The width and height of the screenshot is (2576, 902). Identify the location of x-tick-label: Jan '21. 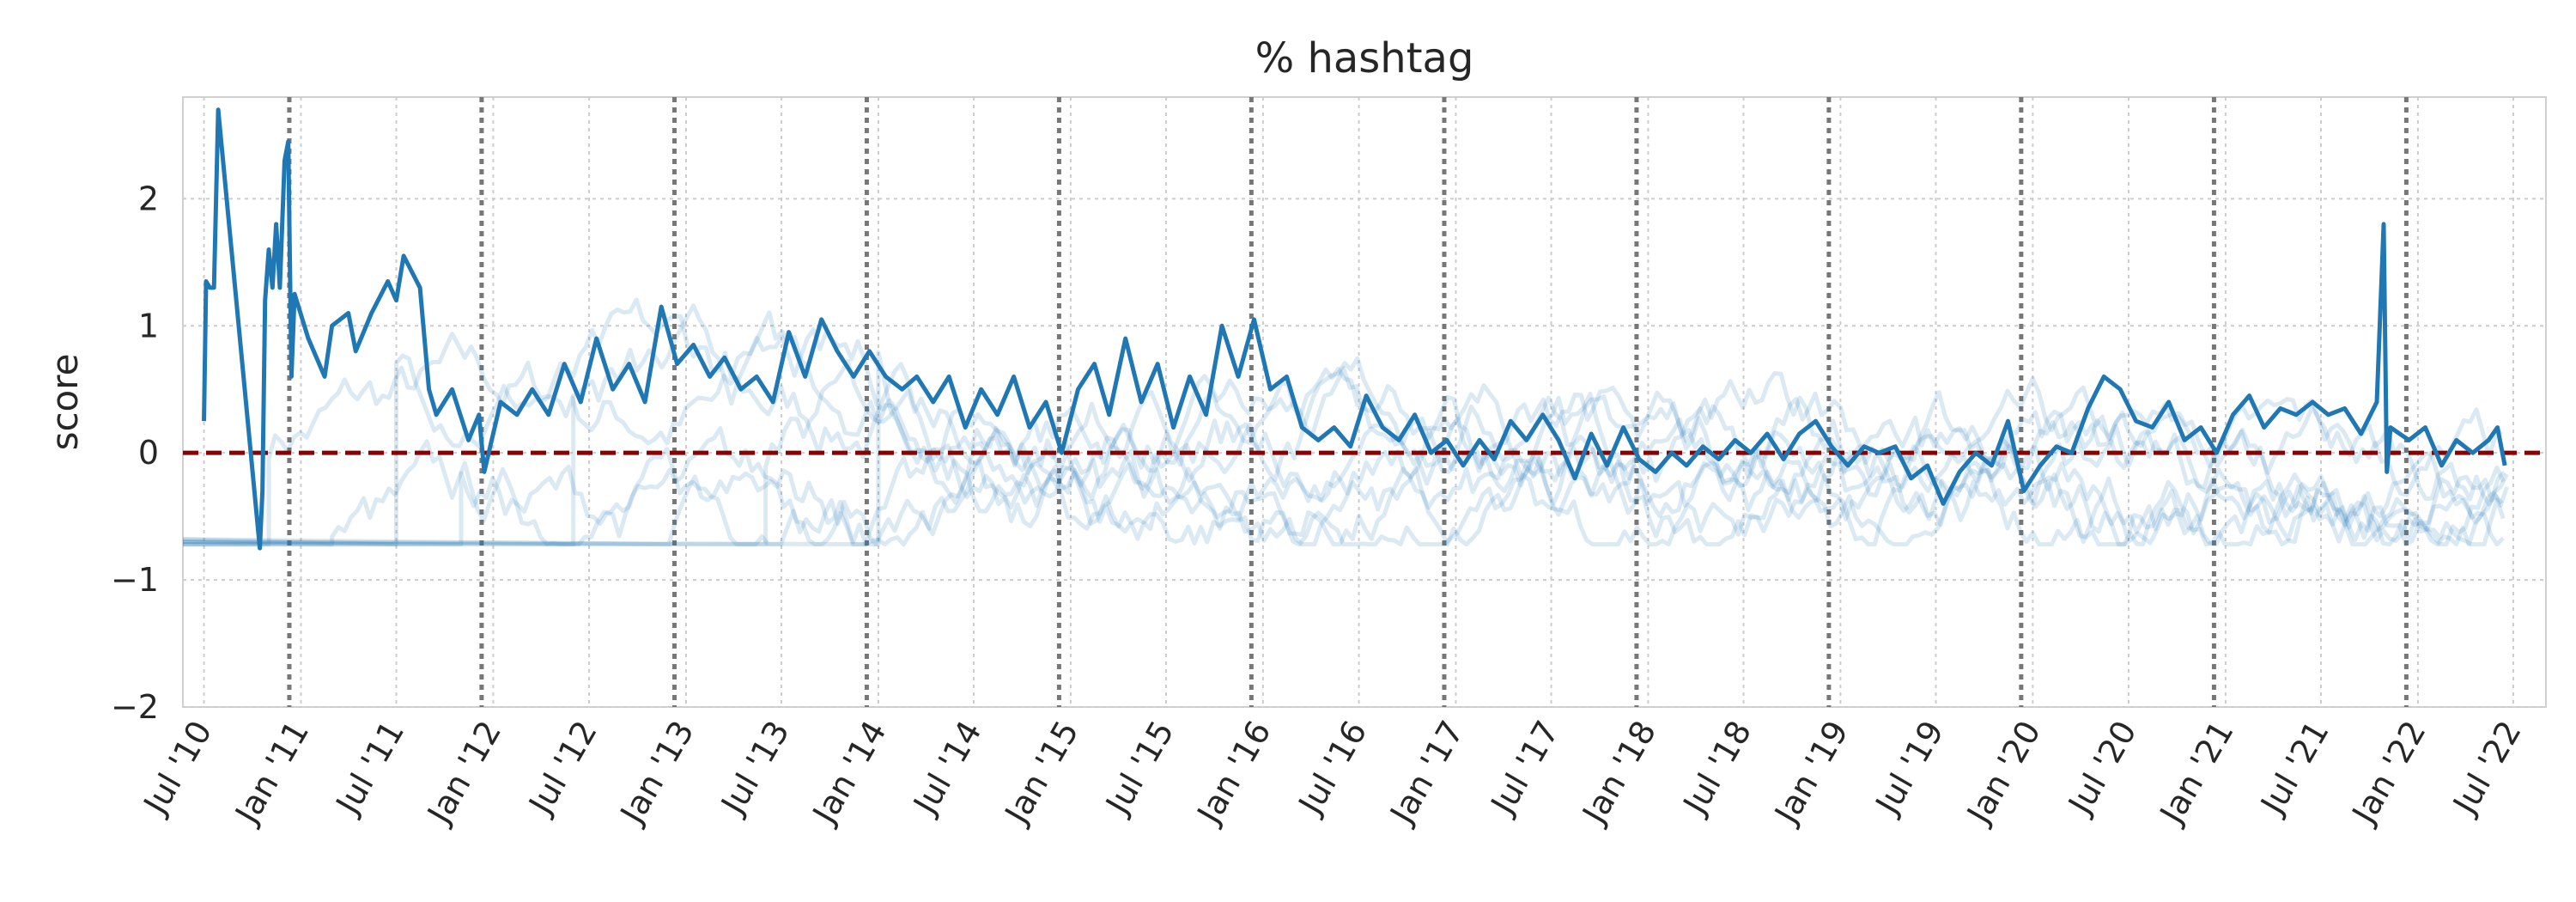
(2196, 773).